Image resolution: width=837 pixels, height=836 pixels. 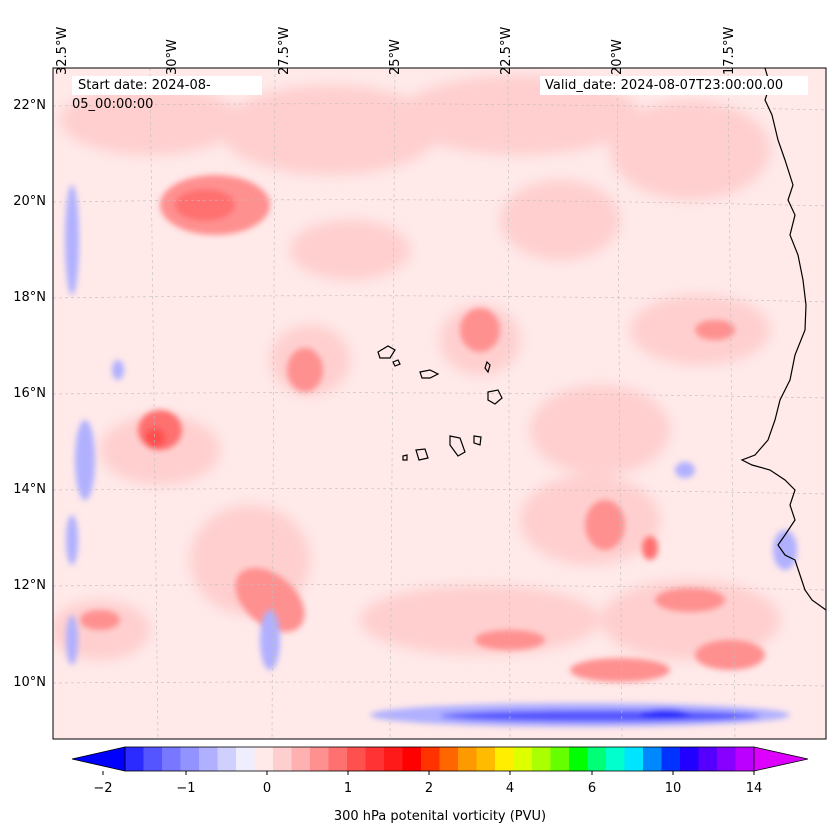 I want to click on colorbar-tick-label: 1, so click(x=348, y=788).